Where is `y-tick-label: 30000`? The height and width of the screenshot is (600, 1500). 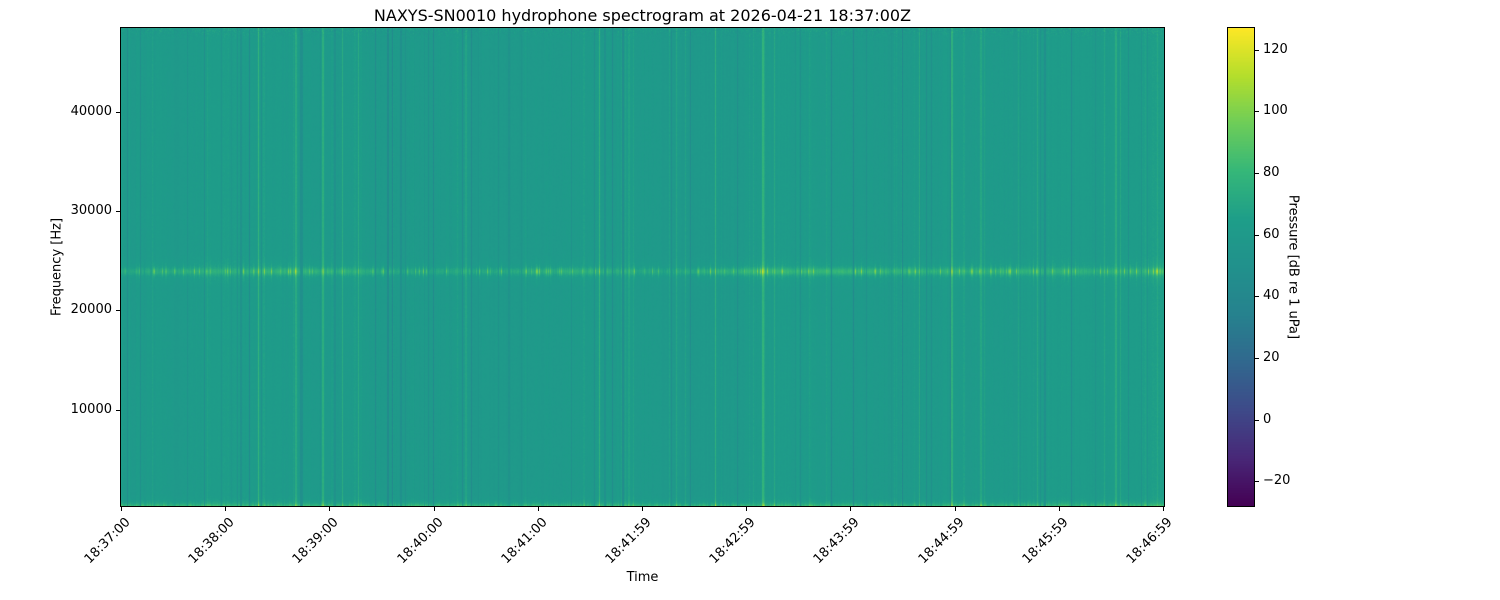
y-tick-label: 30000 is located at coordinates (91, 211).